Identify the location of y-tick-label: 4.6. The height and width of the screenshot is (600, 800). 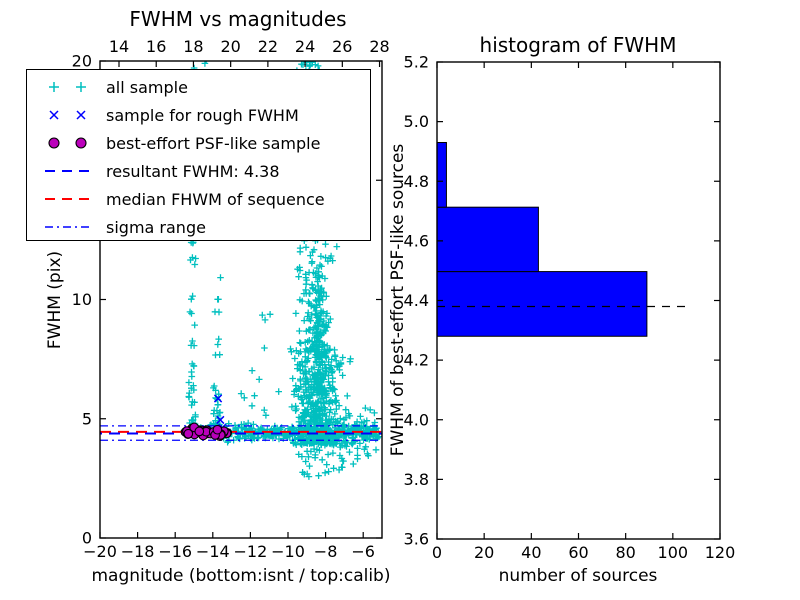
(416, 240).